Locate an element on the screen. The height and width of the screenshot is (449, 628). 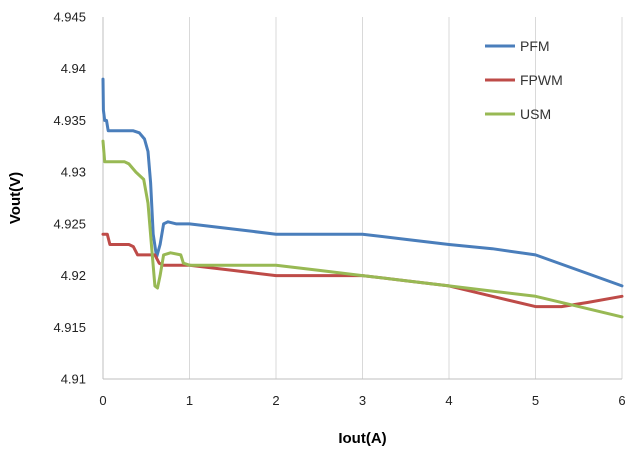
x-tick-label: 1 is located at coordinates (189, 400).